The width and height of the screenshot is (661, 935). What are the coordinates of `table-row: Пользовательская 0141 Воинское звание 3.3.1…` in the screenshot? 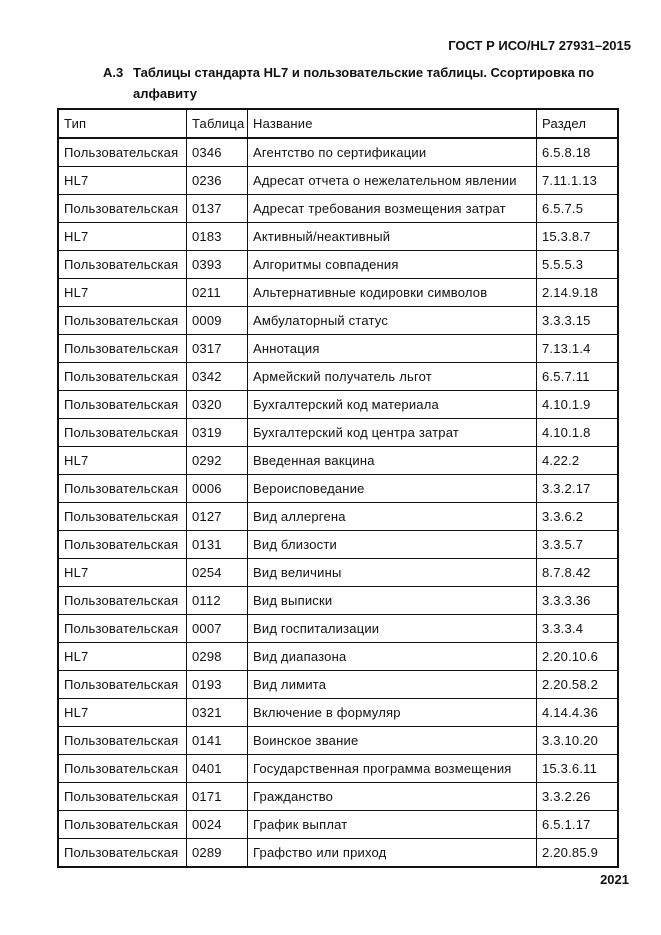 It's located at (338, 740).